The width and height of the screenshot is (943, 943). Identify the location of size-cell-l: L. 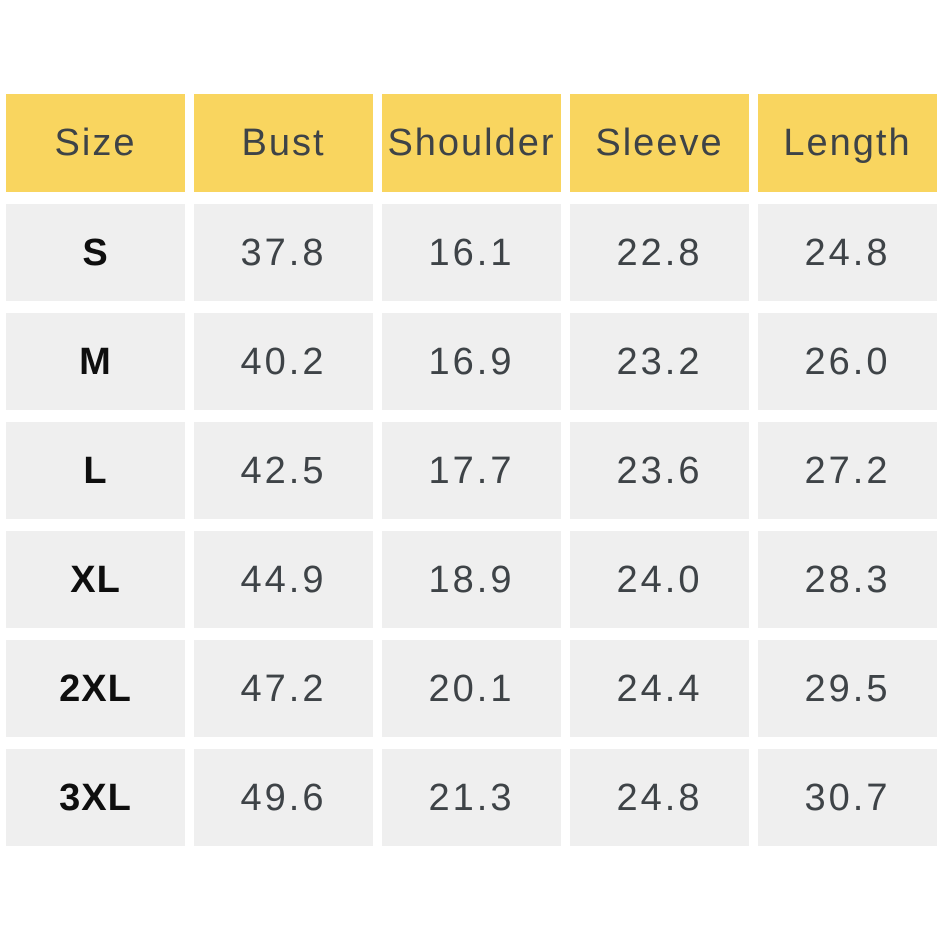
(95, 470).